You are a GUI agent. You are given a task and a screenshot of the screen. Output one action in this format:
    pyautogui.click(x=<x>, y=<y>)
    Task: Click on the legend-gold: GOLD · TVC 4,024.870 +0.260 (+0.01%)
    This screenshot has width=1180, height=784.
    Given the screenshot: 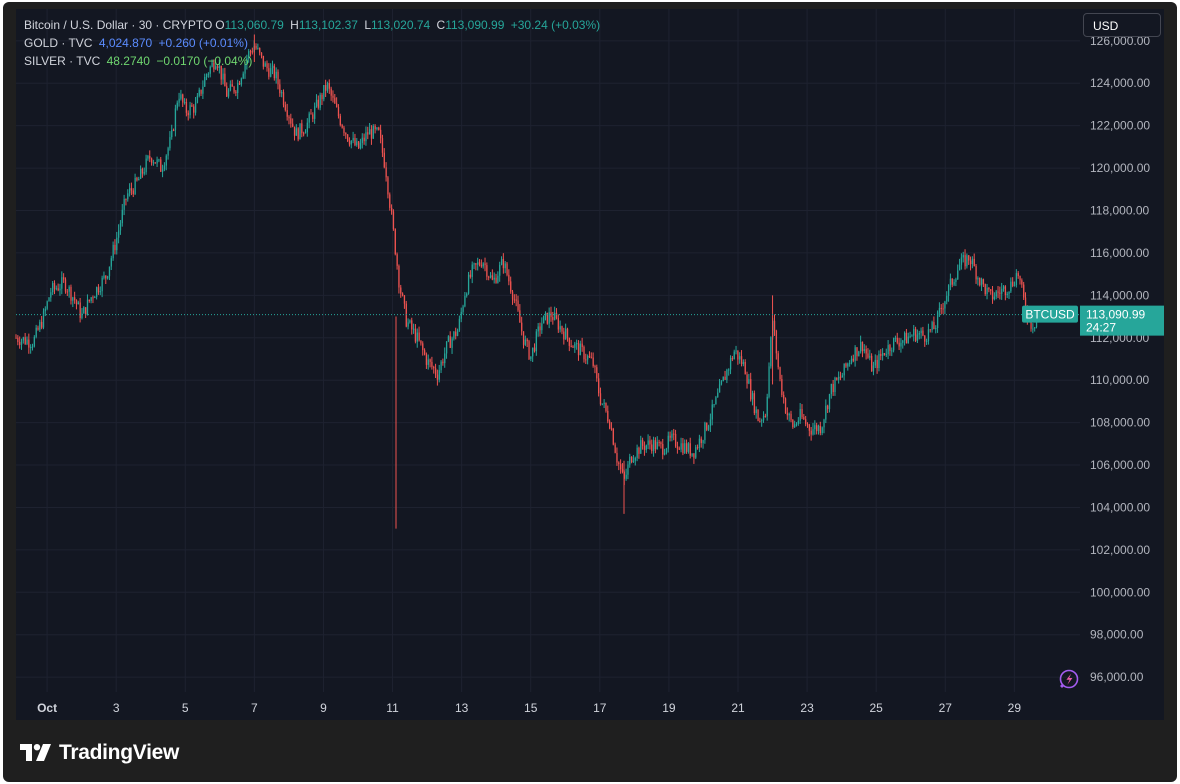 What is the action you would take?
    pyautogui.click(x=313, y=43)
    